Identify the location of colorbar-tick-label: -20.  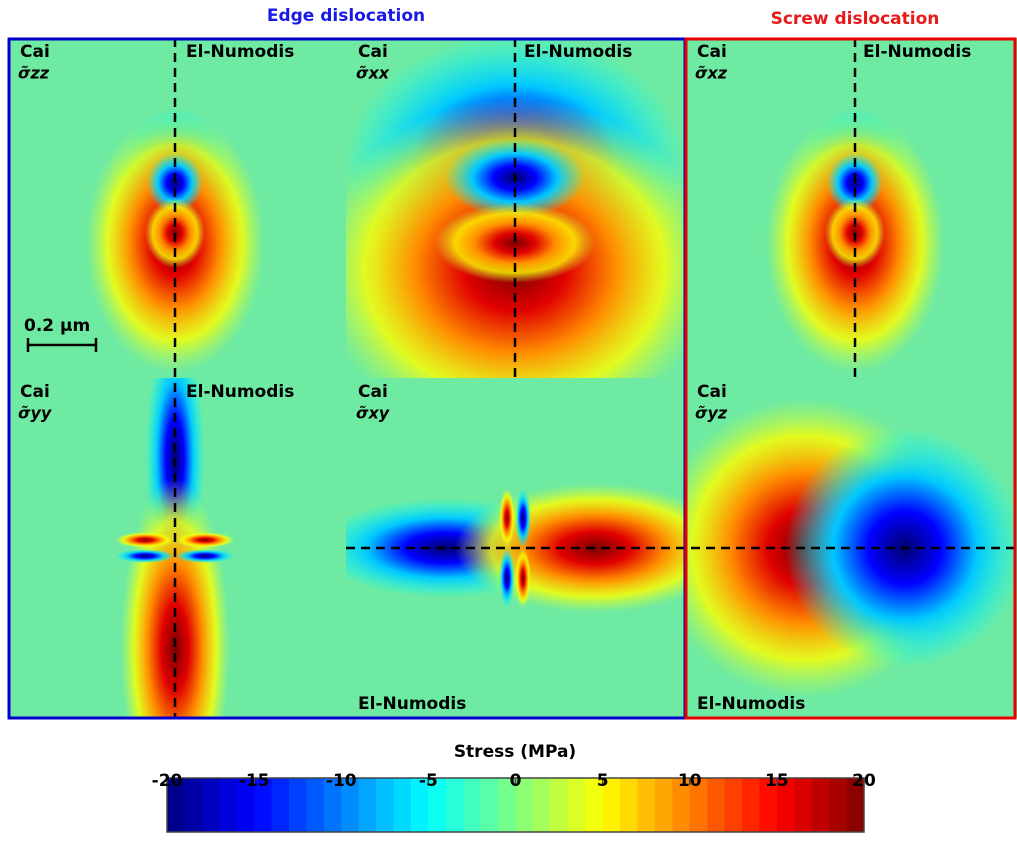
(167, 781).